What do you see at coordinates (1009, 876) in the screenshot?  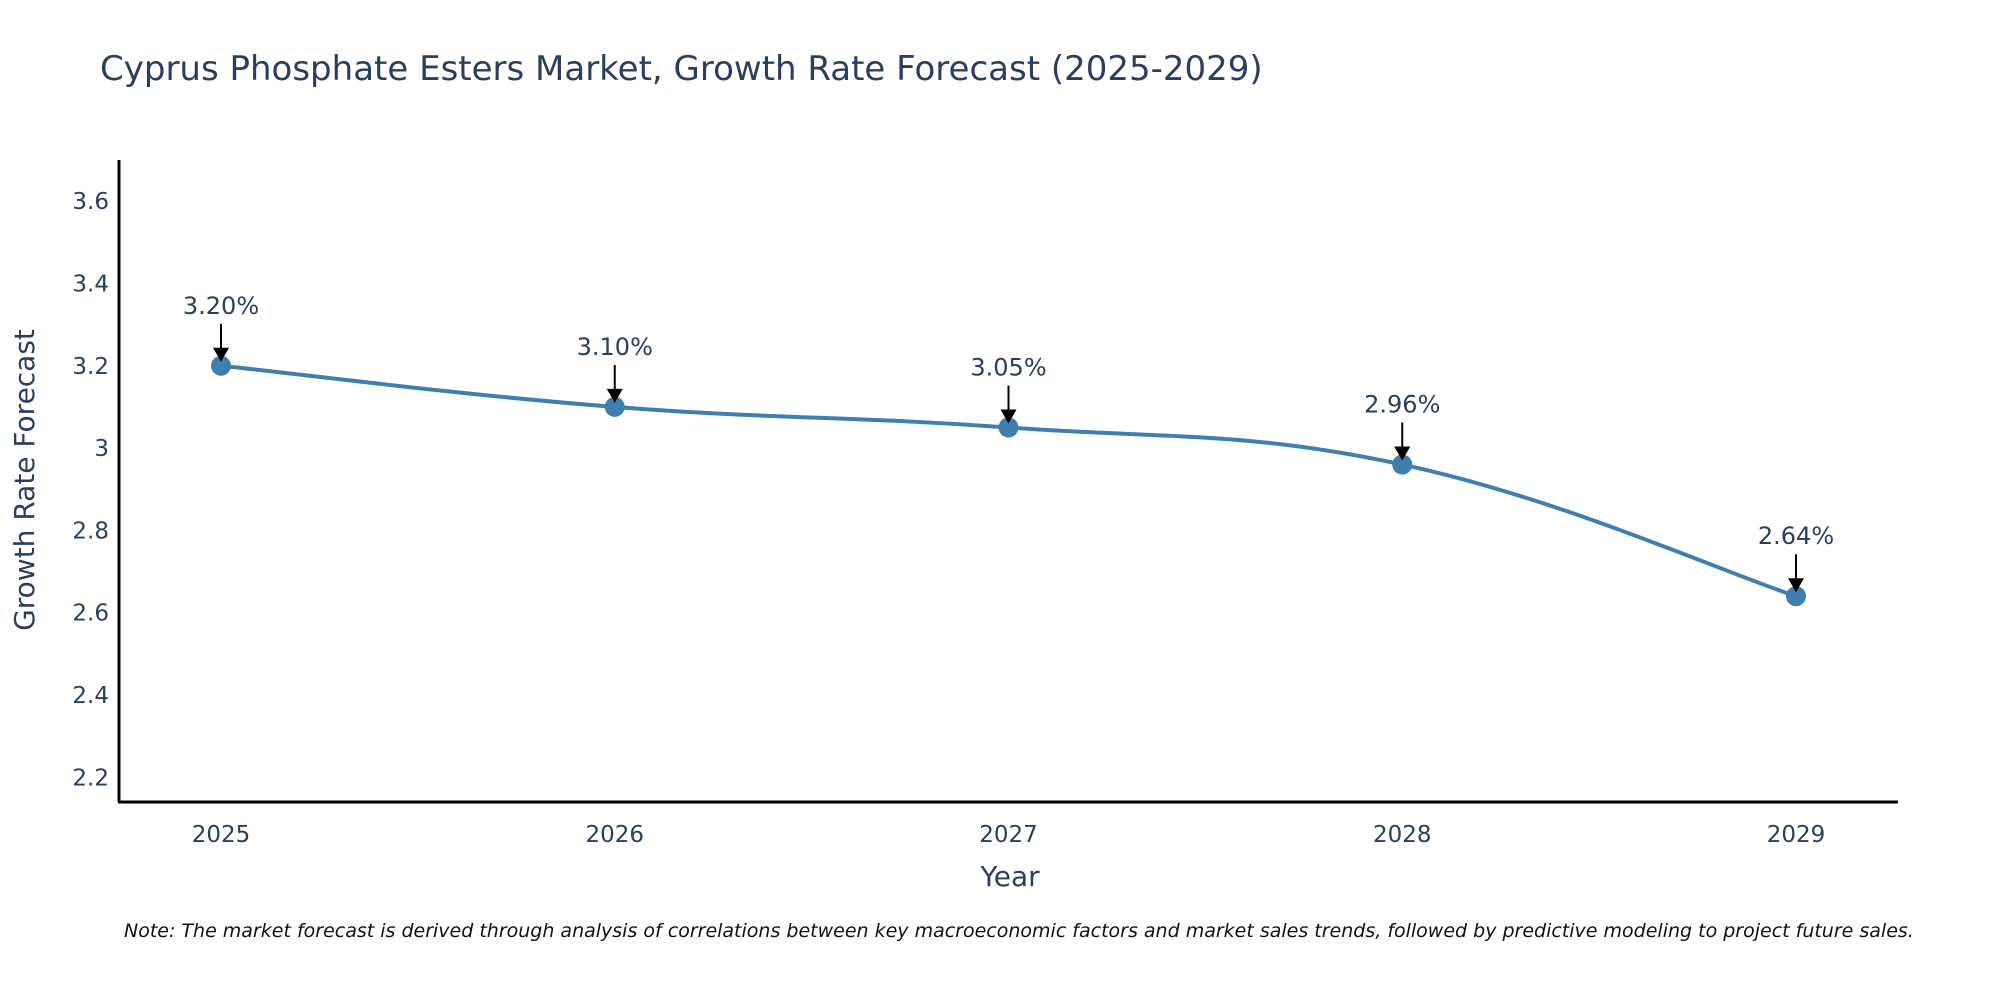 I see `x-axis-title: Year` at bounding box center [1009, 876].